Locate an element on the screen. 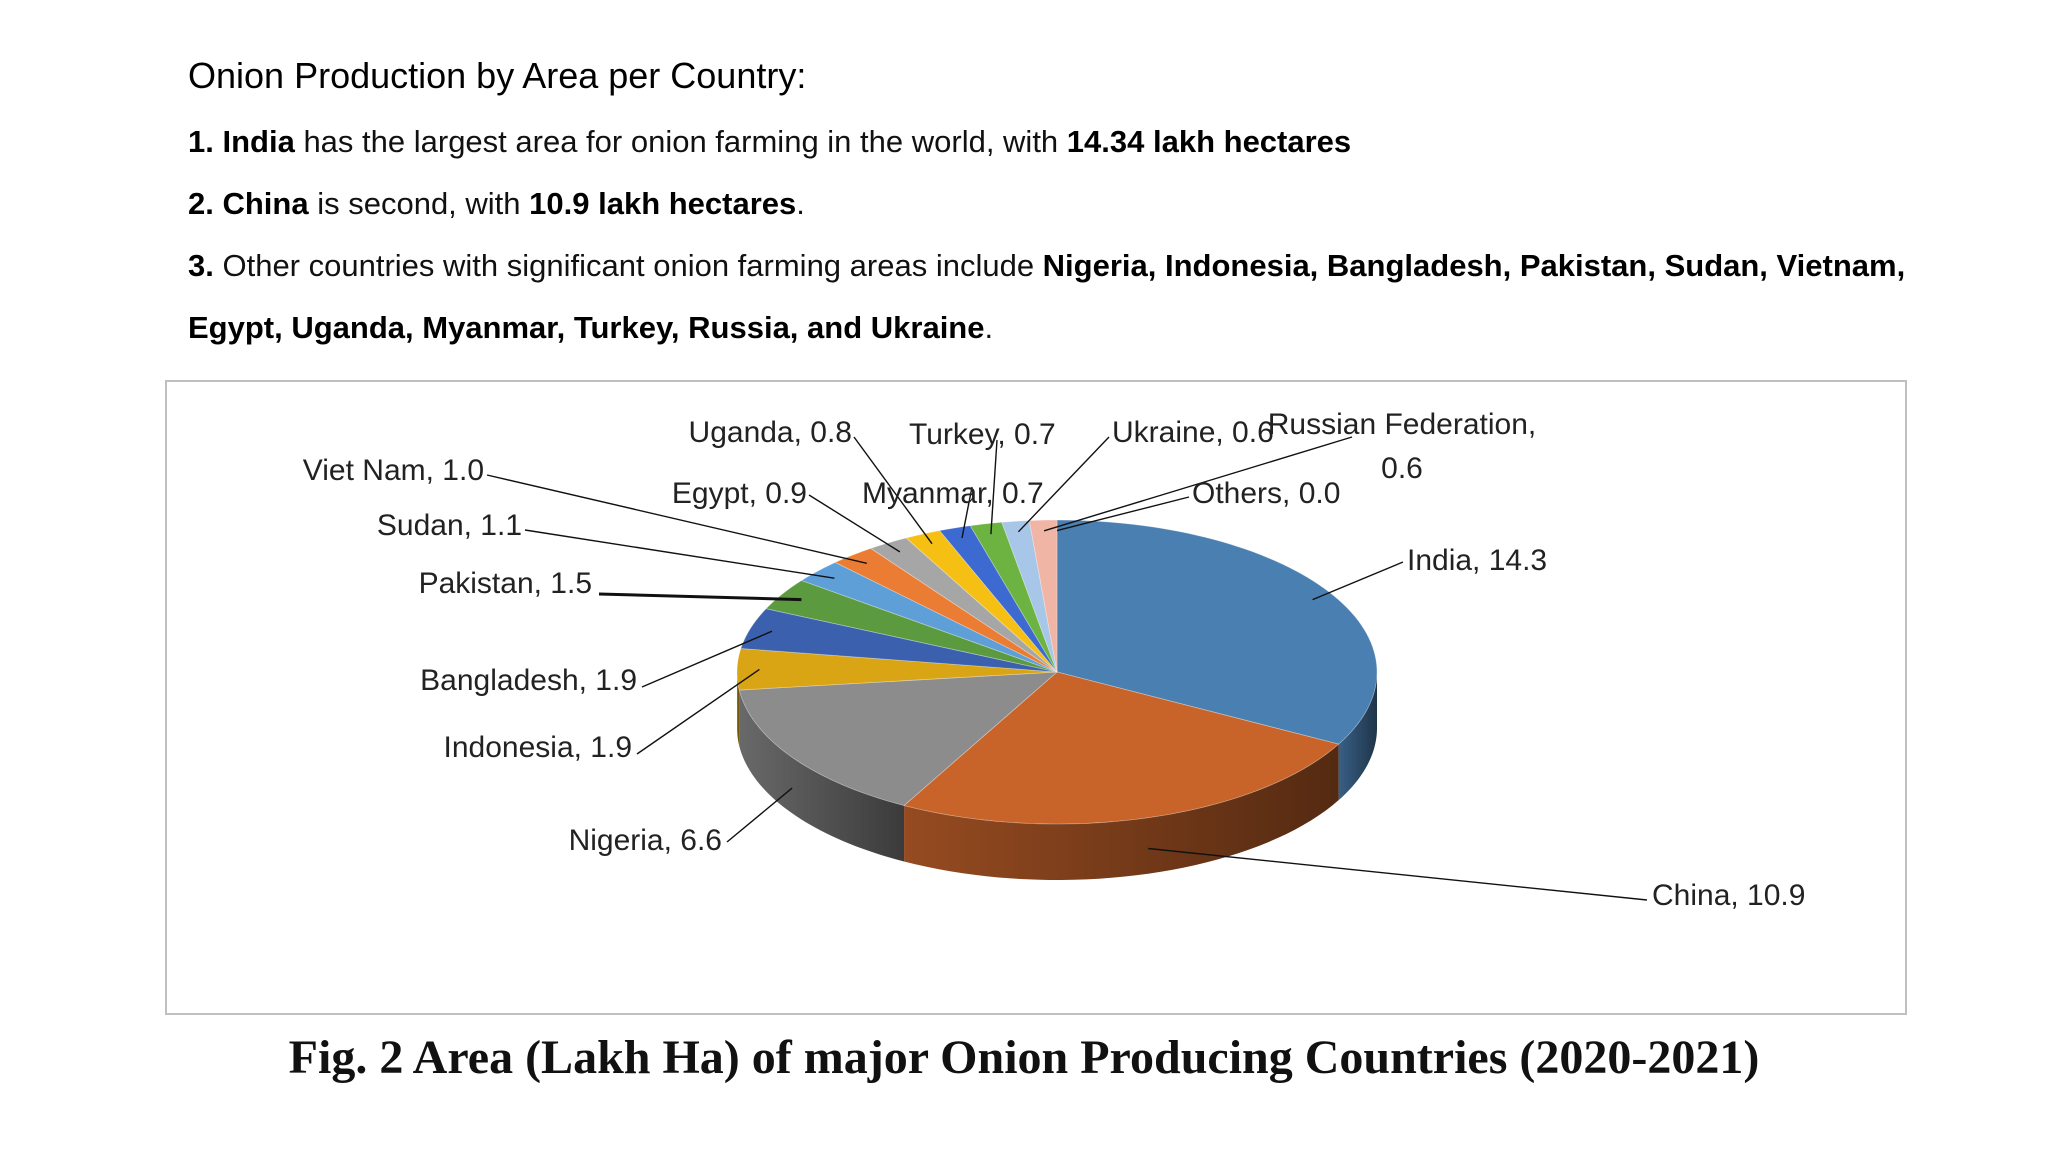 The width and height of the screenshot is (2048, 1152). pie-slice-china is located at coordinates (1121, 748).